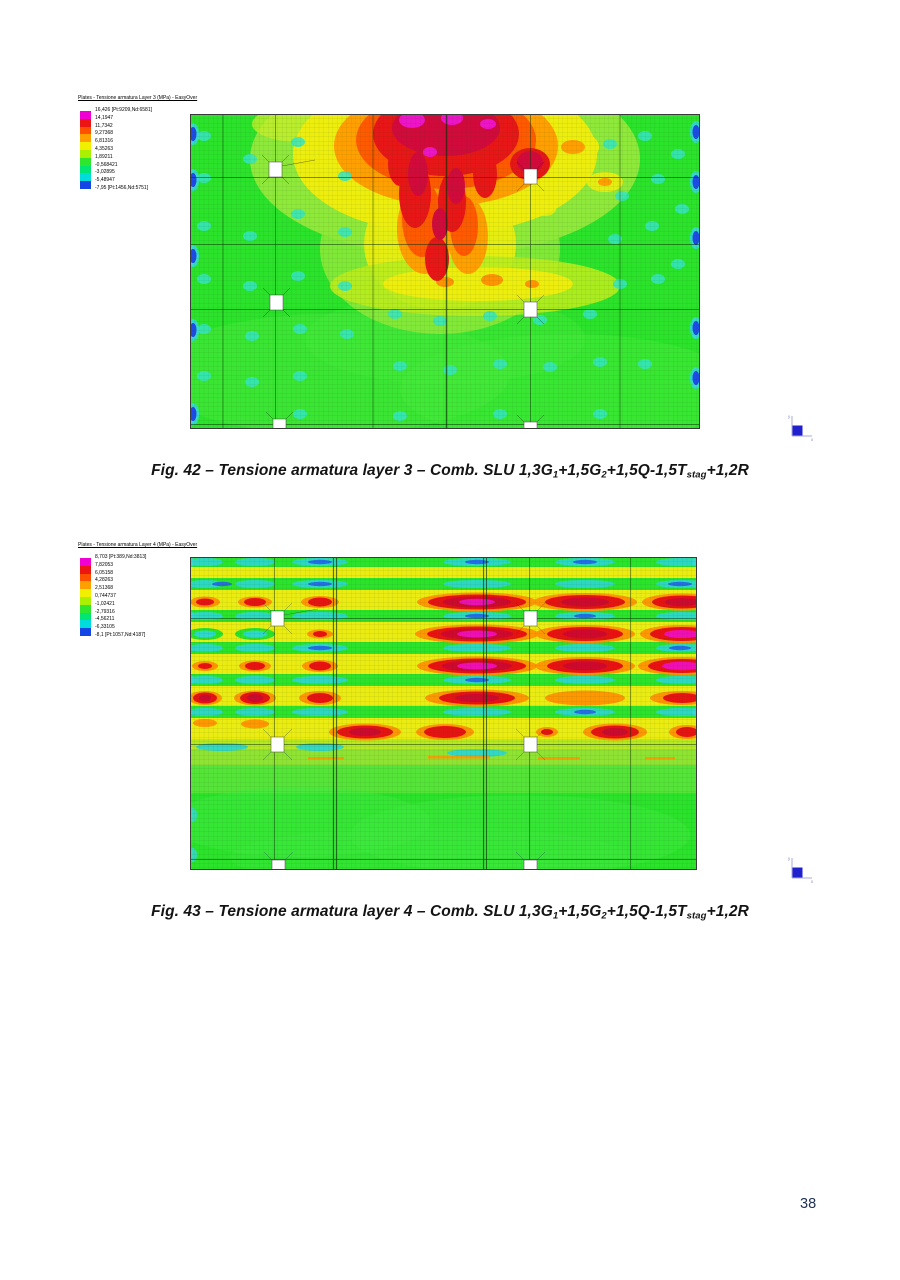 Image resolution: width=900 pixels, height=1280 pixels. Describe the element at coordinates (104, 133) in the screenshot. I see `legend-value: 9,27368` at that location.